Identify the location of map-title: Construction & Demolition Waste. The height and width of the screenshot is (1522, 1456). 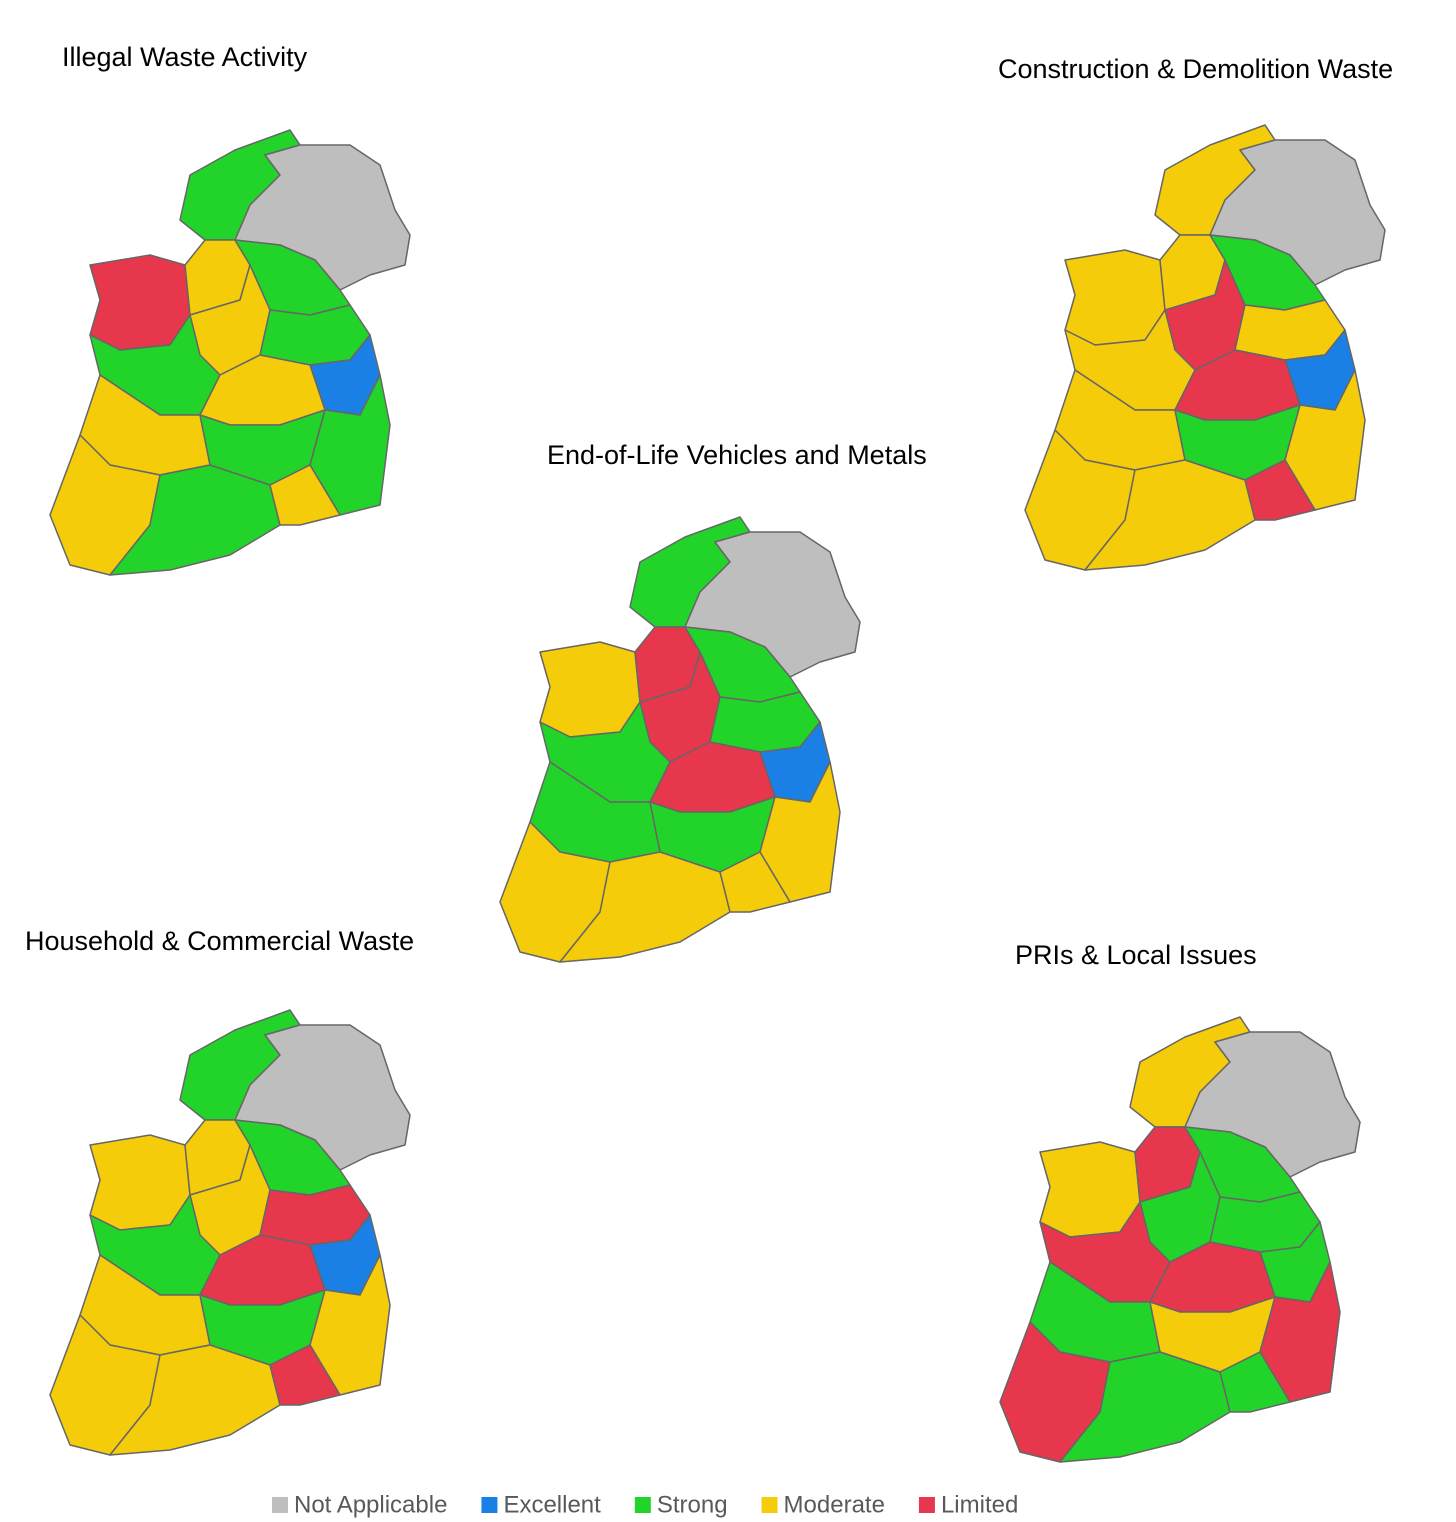
(1195, 69).